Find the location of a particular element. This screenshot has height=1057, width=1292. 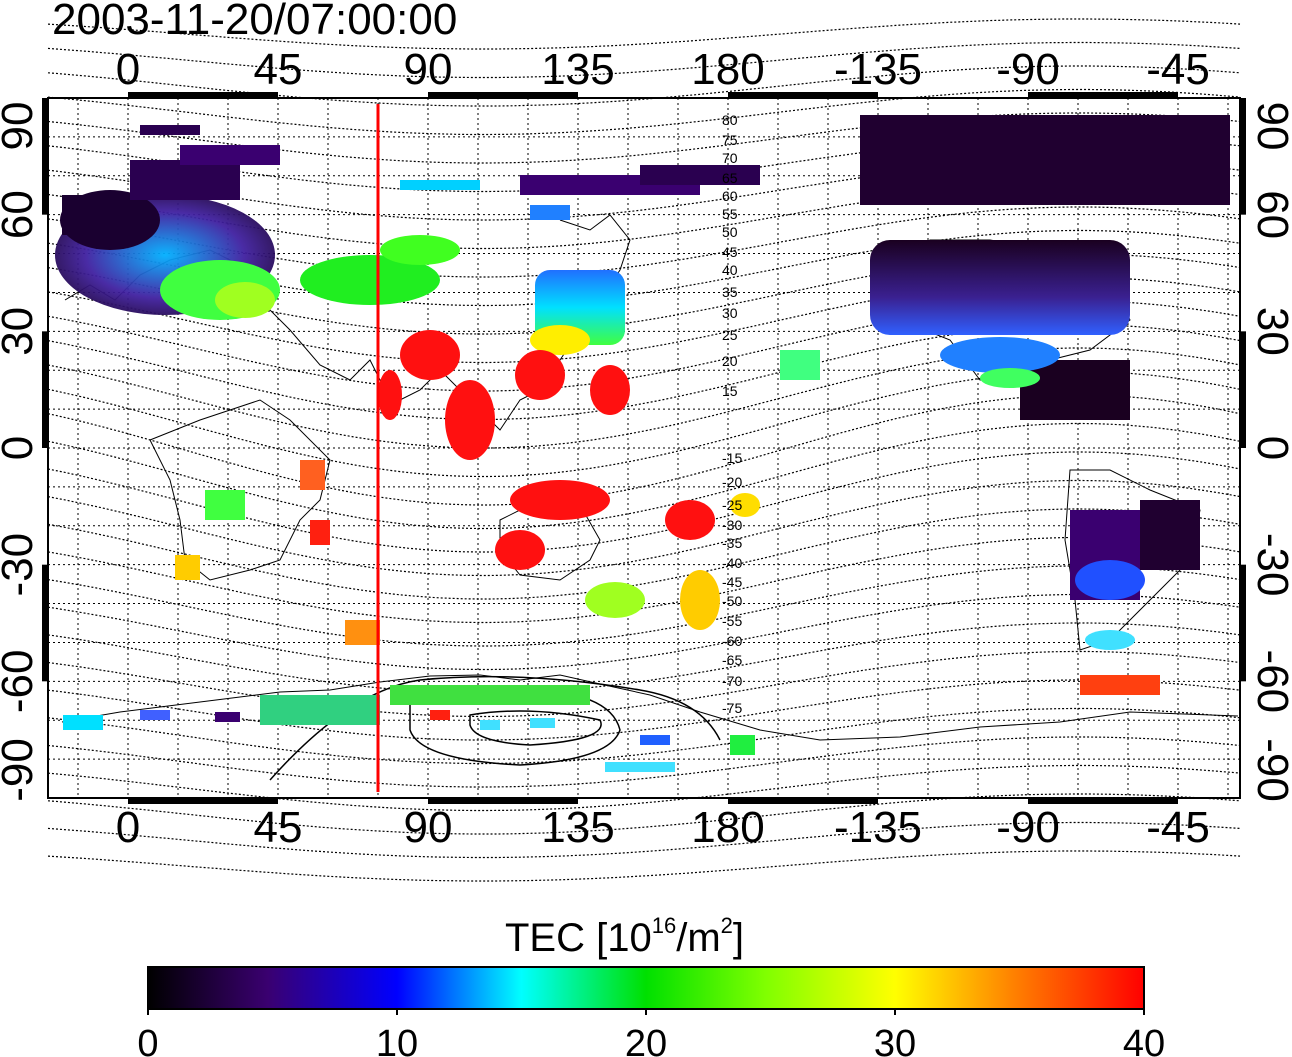

y-tick-left: 60 is located at coordinates (21, 214).